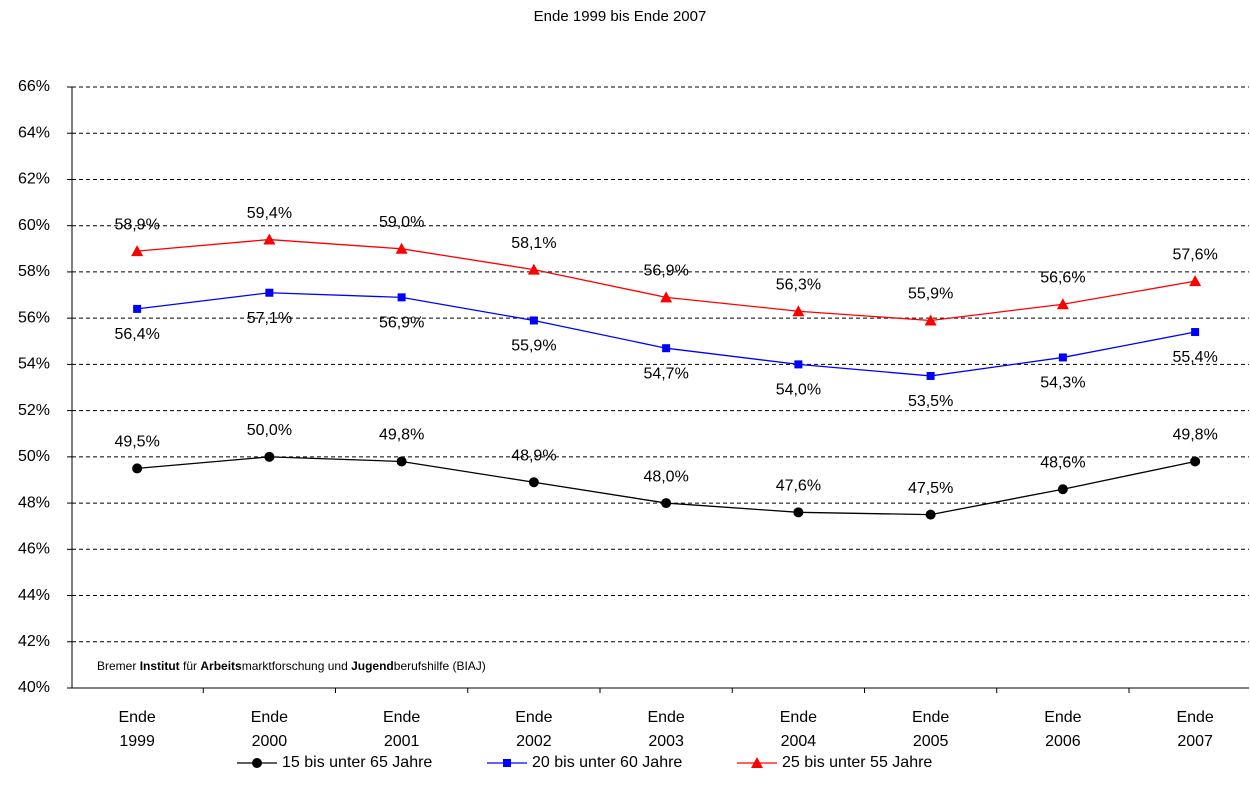 Image resolution: width=1250 pixels, height=798 pixels. Describe the element at coordinates (160, 666) in the screenshot. I see `source-note-part: Institut` at that location.